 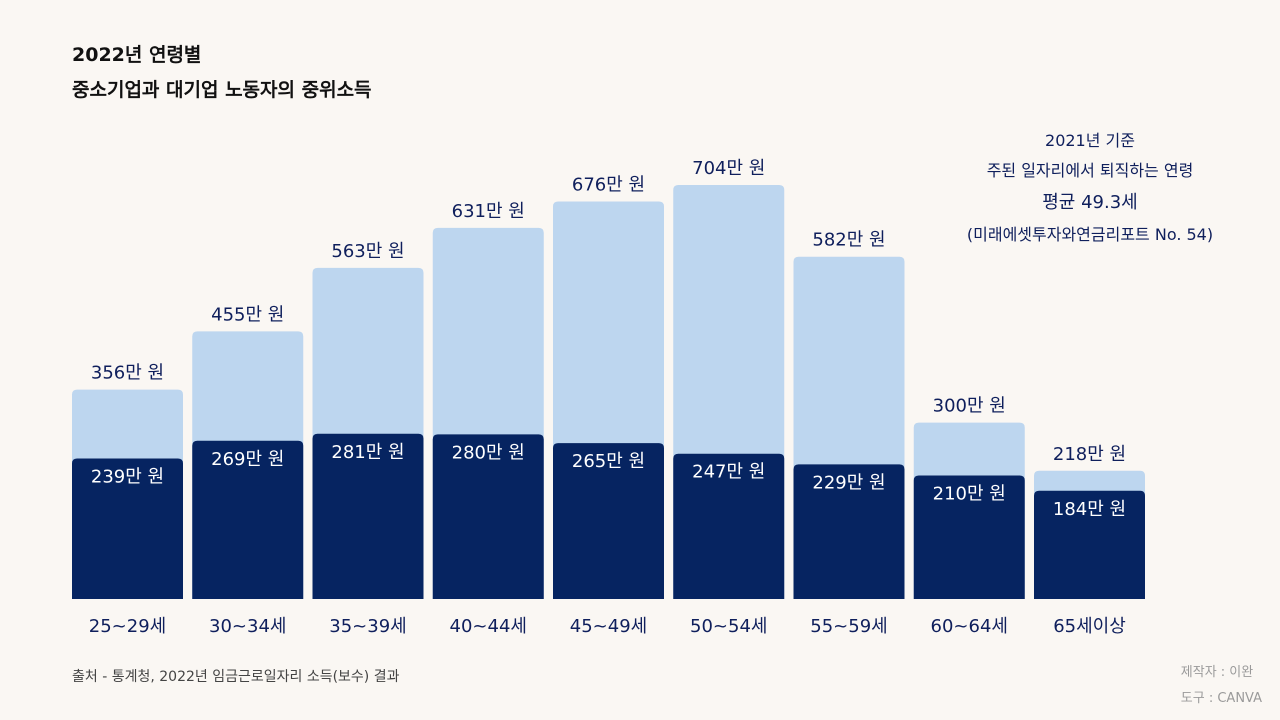 I want to click on credit: 제작자 : 이완 도구 : CANVA, so click(x=1221, y=686).